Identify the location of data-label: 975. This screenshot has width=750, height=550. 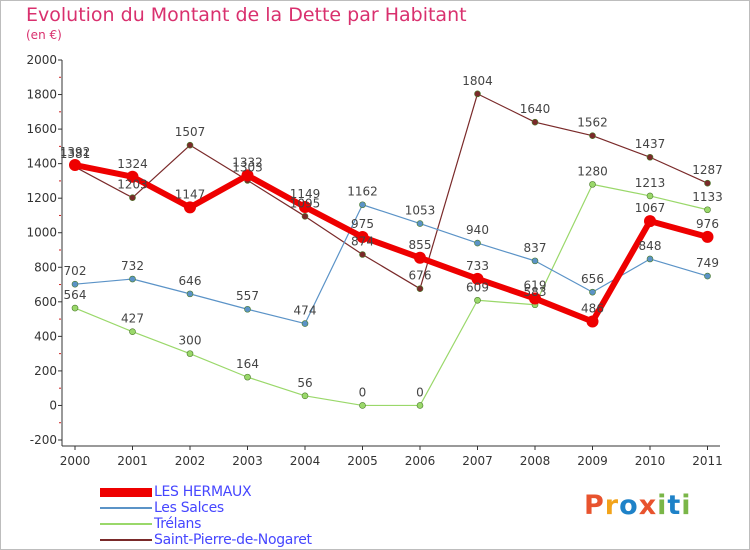
(362, 224).